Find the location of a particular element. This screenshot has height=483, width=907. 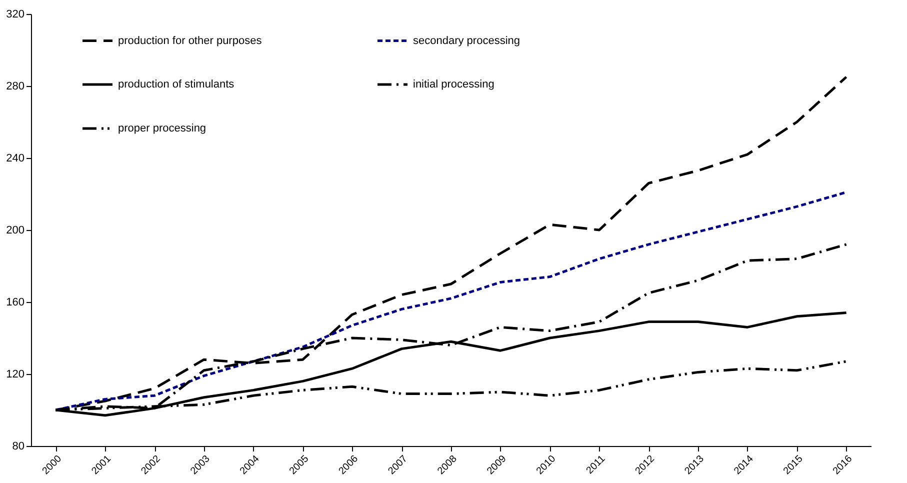

y-tick-label: 200 is located at coordinates (15, 230).